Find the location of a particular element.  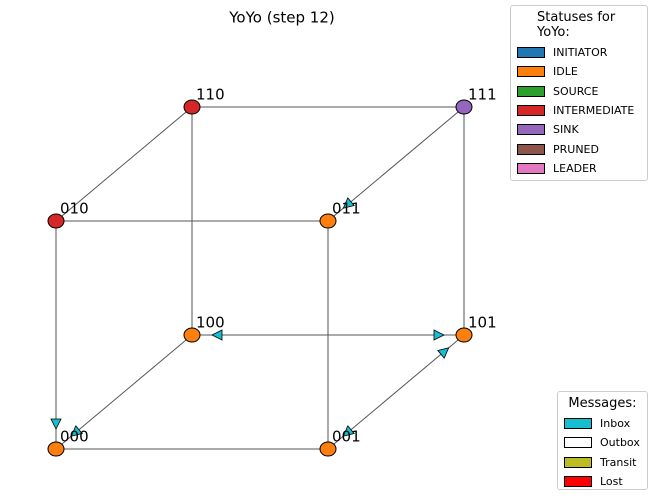

legend-label: Outbox is located at coordinates (620, 443).